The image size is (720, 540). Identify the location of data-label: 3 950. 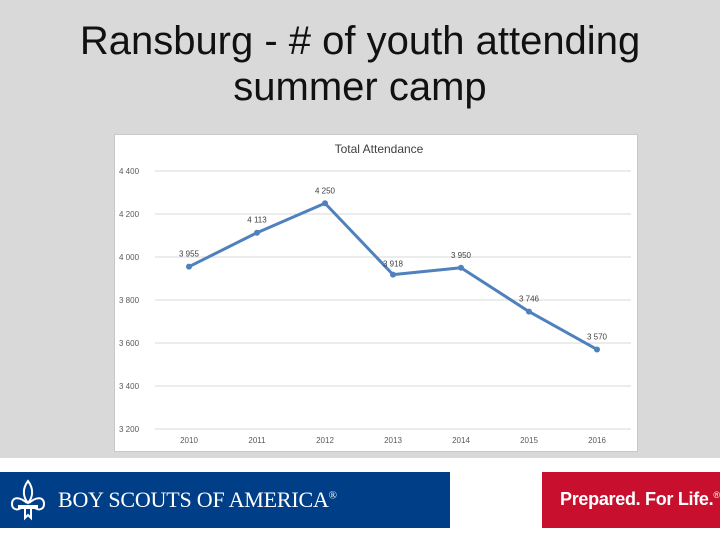
(461, 255).